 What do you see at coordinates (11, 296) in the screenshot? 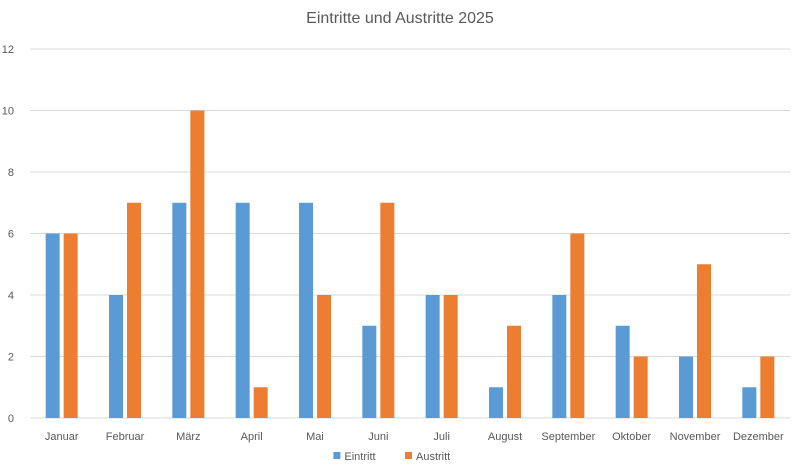
I see `y-tick-label: 4` at bounding box center [11, 296].